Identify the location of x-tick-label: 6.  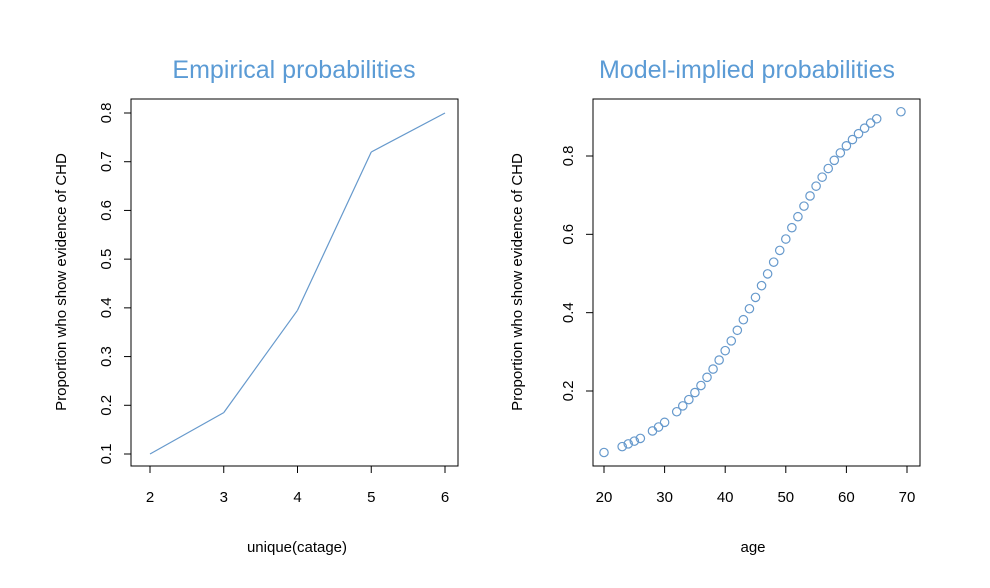
(445, 497).